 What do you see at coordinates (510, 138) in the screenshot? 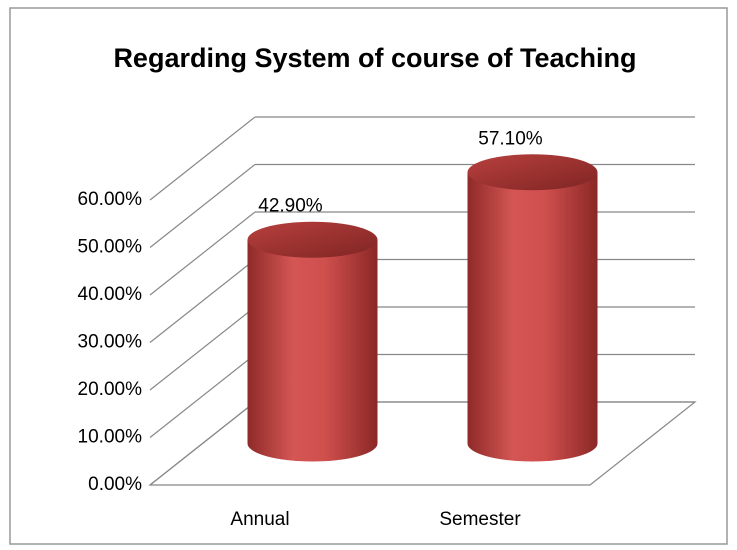
I see `data-label: 57.10%` at bounding box center [510, 138].